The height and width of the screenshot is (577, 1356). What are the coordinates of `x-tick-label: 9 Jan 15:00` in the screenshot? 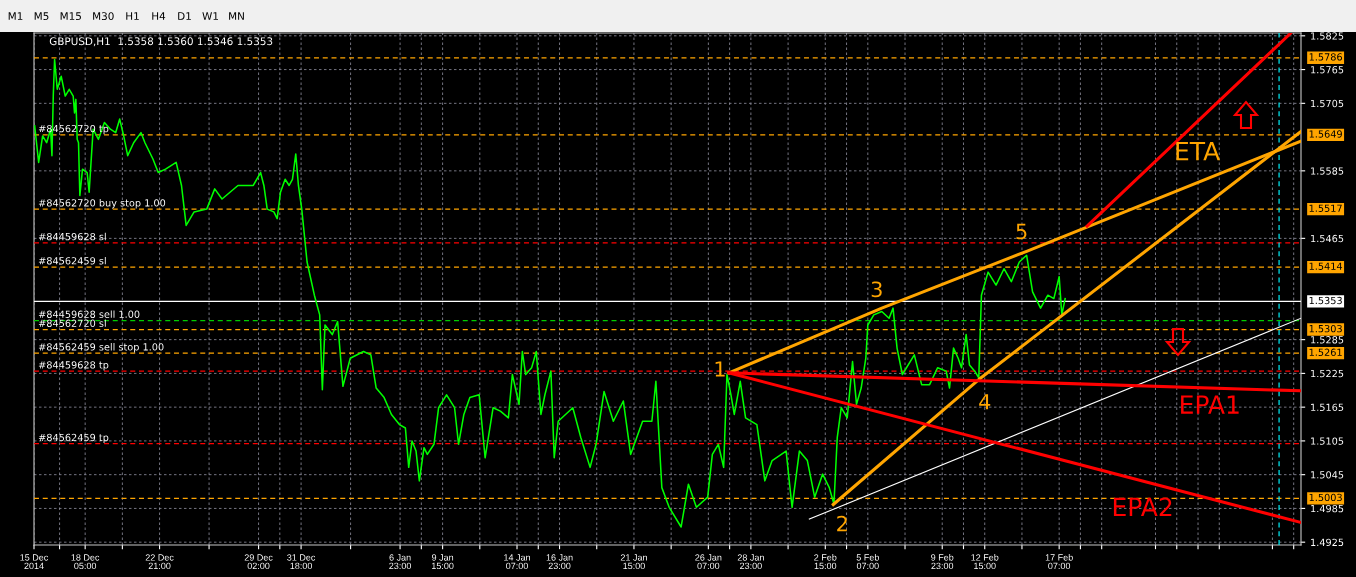 It's located at (442, 562).